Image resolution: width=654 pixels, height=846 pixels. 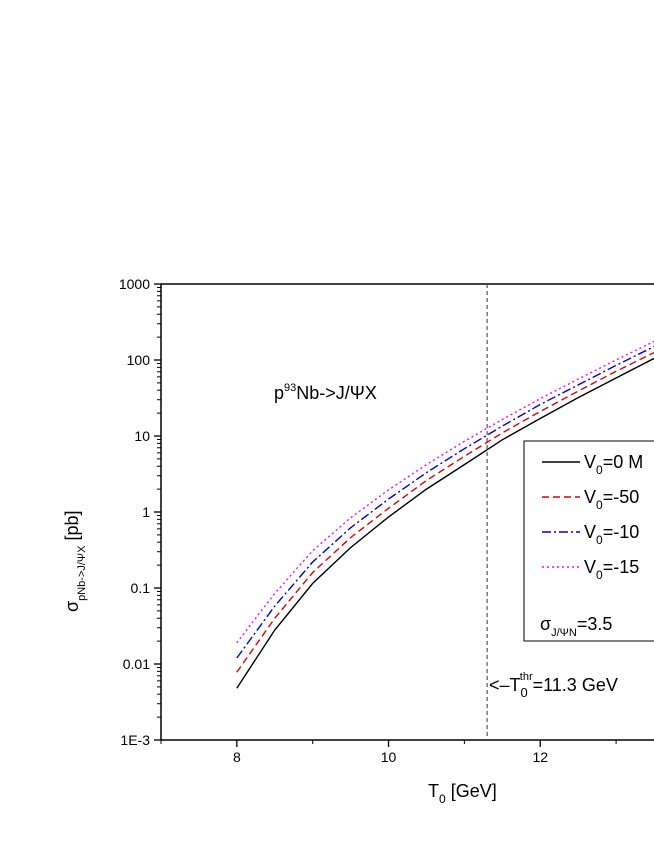 I want to click on reaction-label: p93Nb->J/ΨX, so click(x=325, y=392).